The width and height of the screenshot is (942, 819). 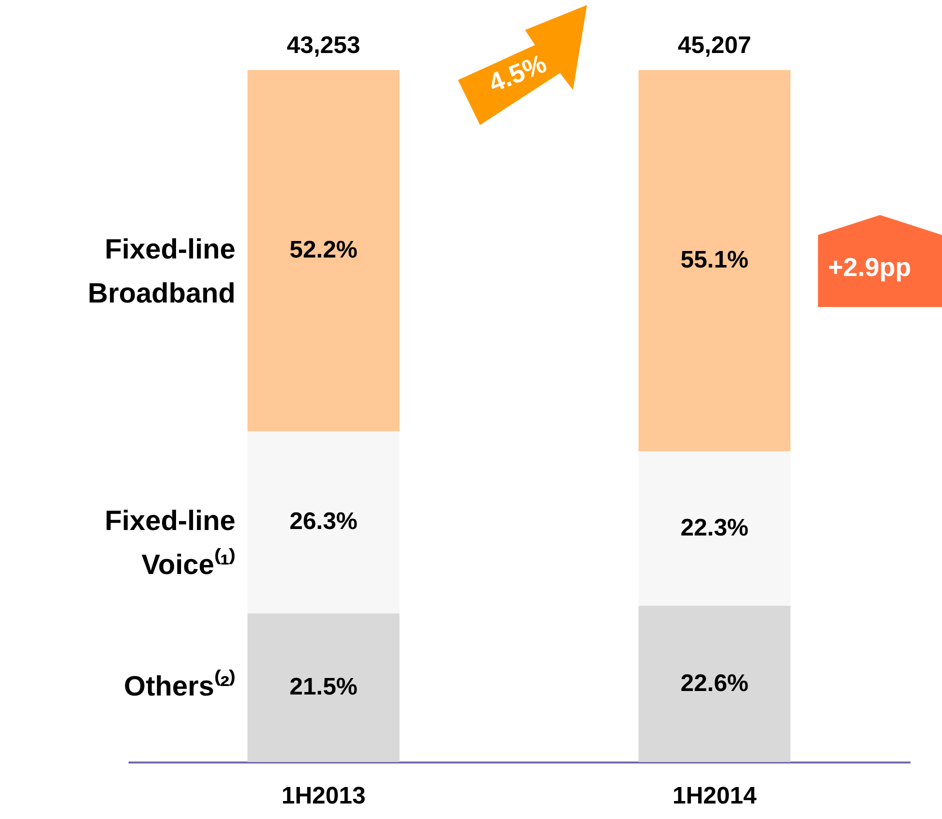 I want to click on series-label: Fixed-line Broadband, so click(x=162, y=271).